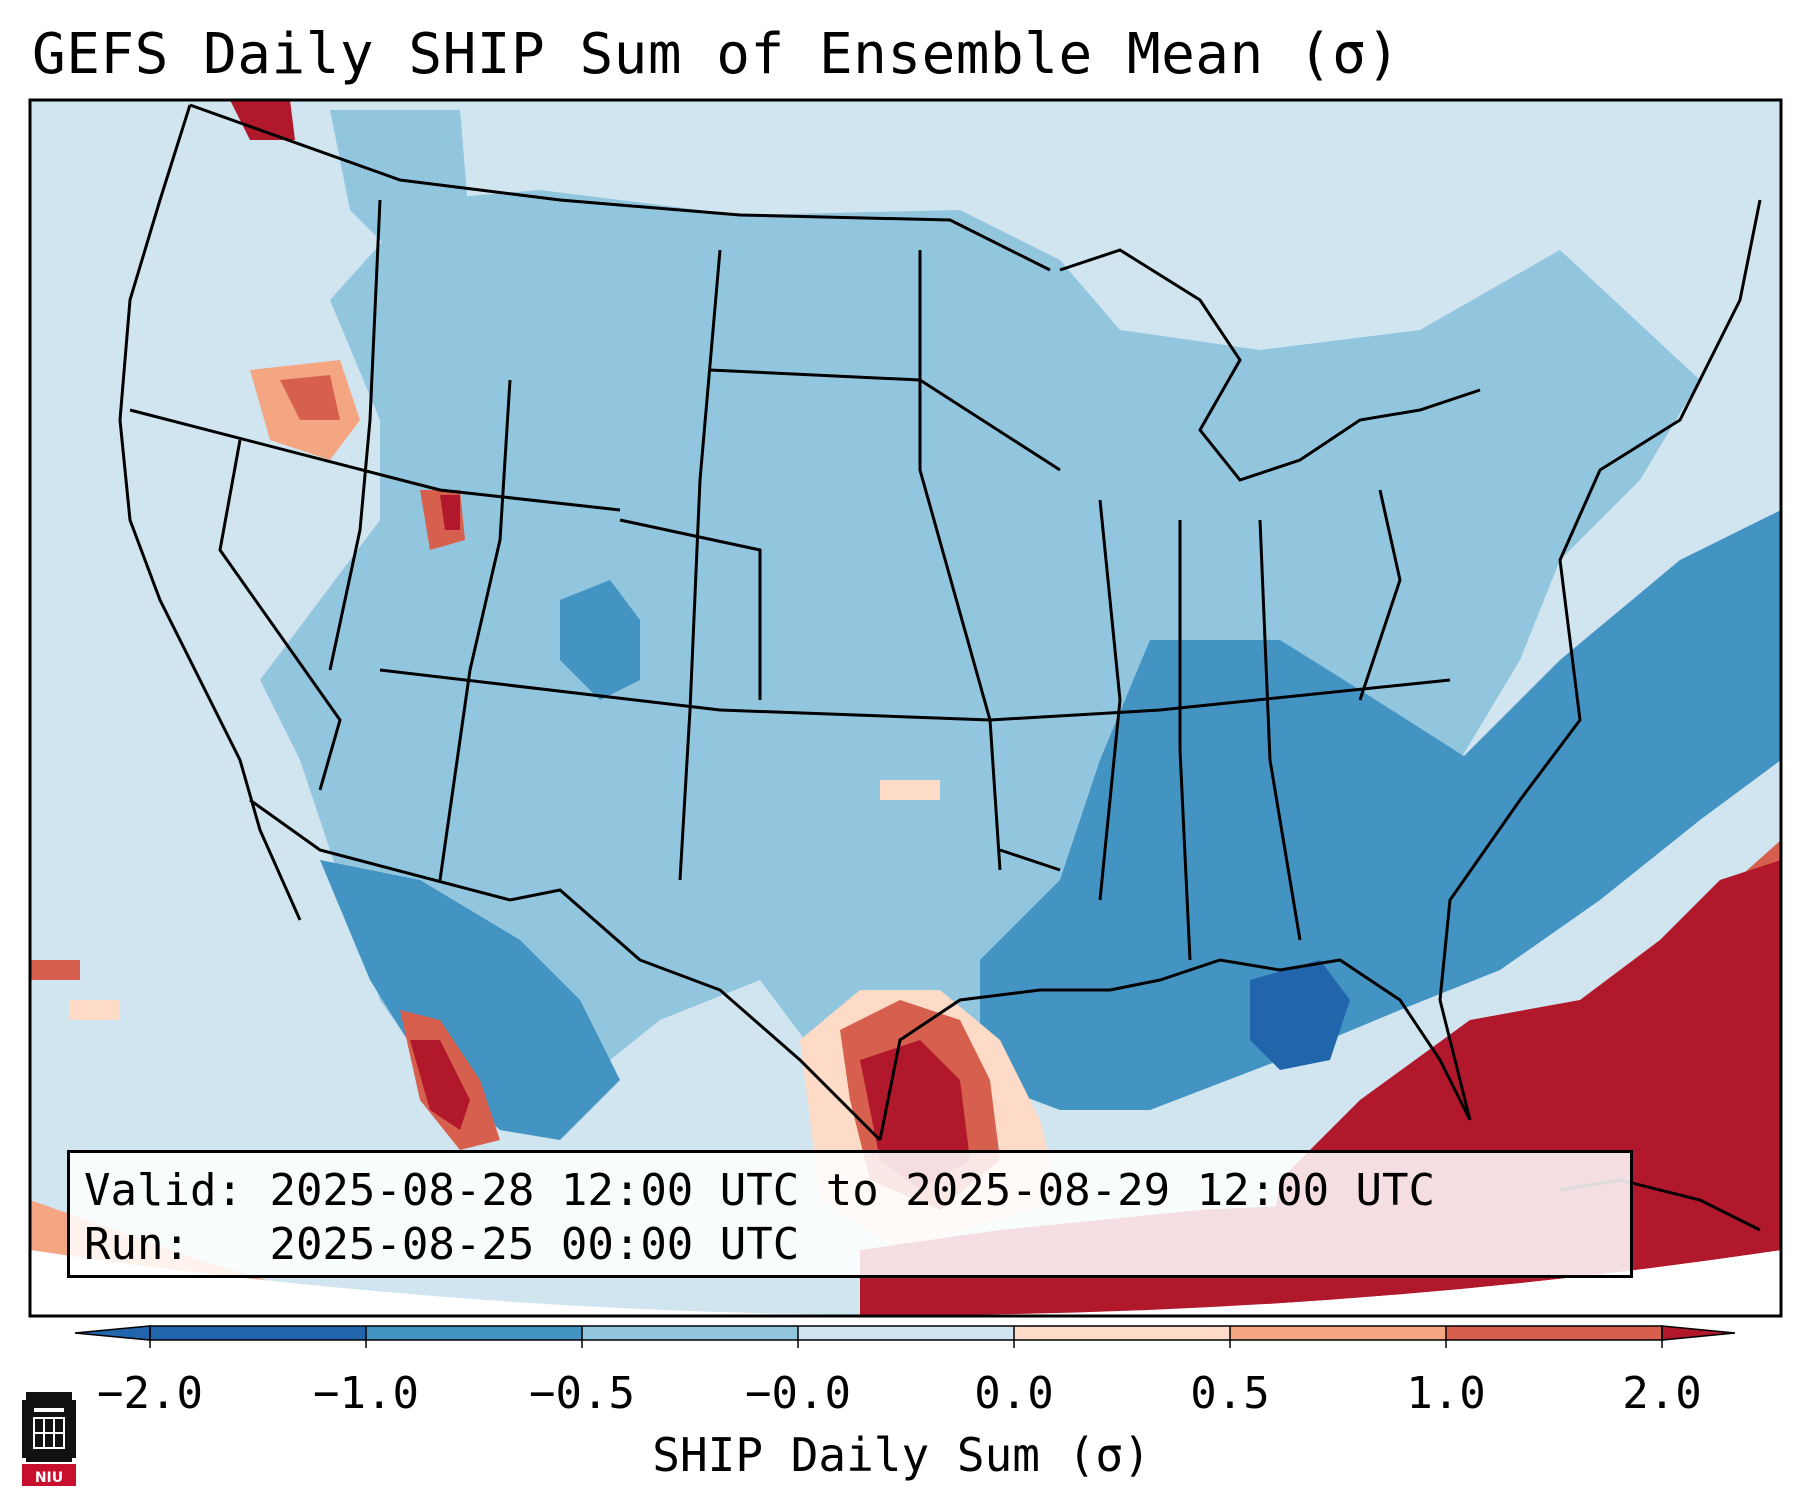  I want to click on field-mexico, so click(470, 1000).